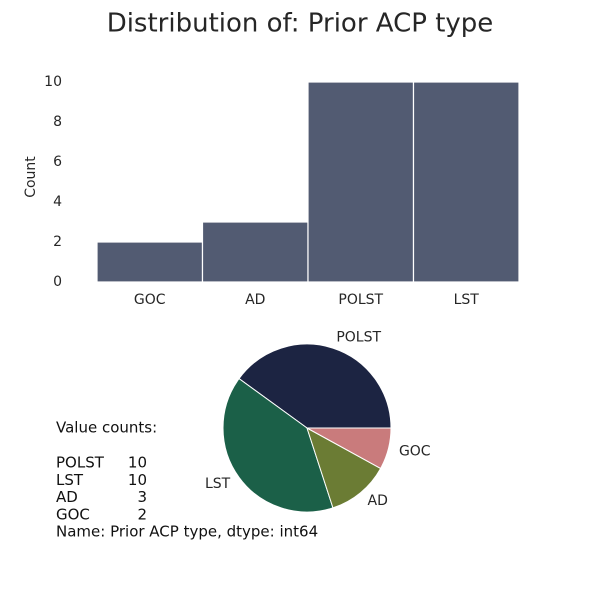  What do you see at coordinates (150, 300) in the screenshot?
I see `x-tick-label: GOC` at bounding box center [150, 300].